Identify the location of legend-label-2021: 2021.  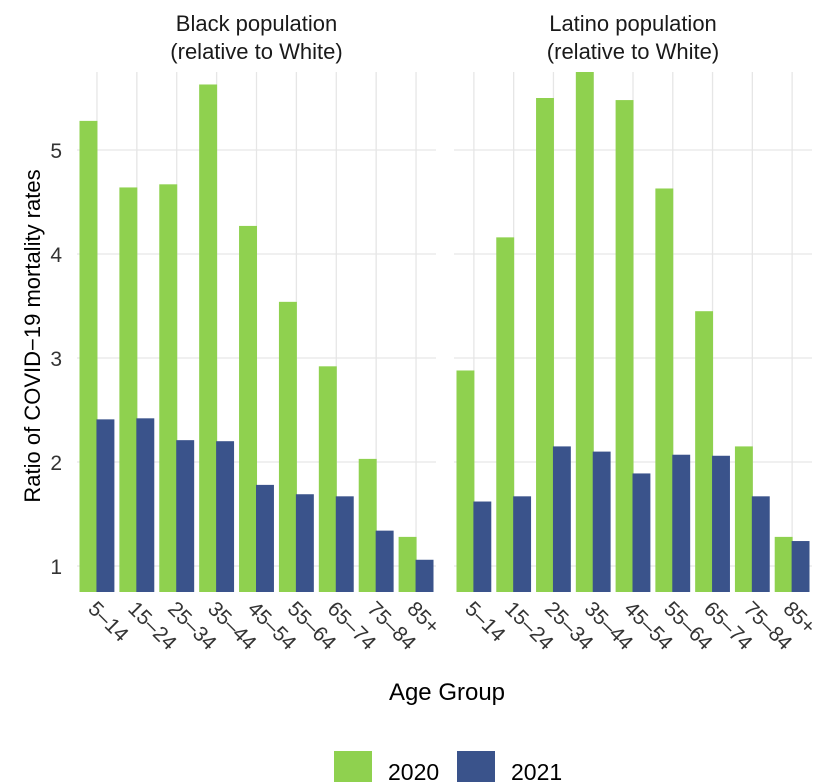
(536, 770).